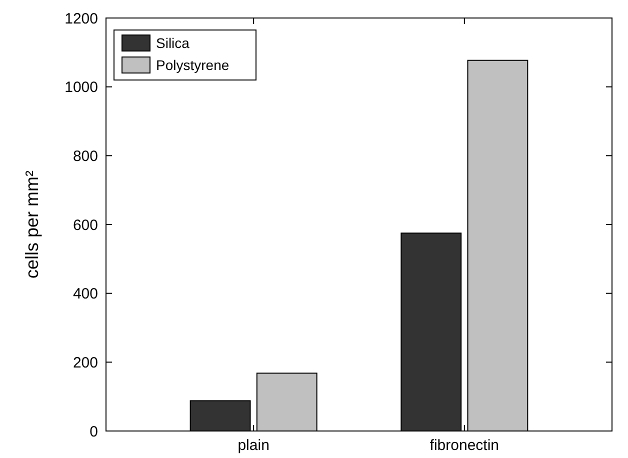 This screenshot has height=458, width=628. I want to click on y-tick-label: 600, so click(85, 225).